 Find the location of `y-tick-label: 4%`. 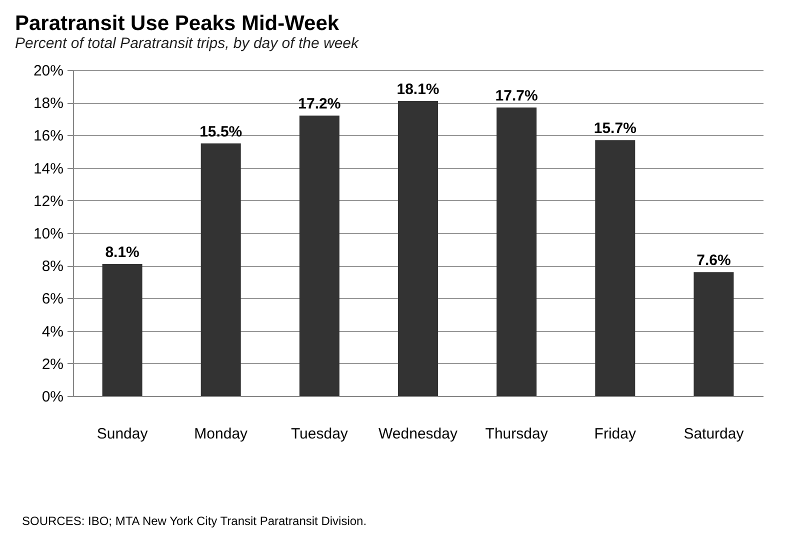

y-tick-label: 4% is located at coordinates (53, 331).